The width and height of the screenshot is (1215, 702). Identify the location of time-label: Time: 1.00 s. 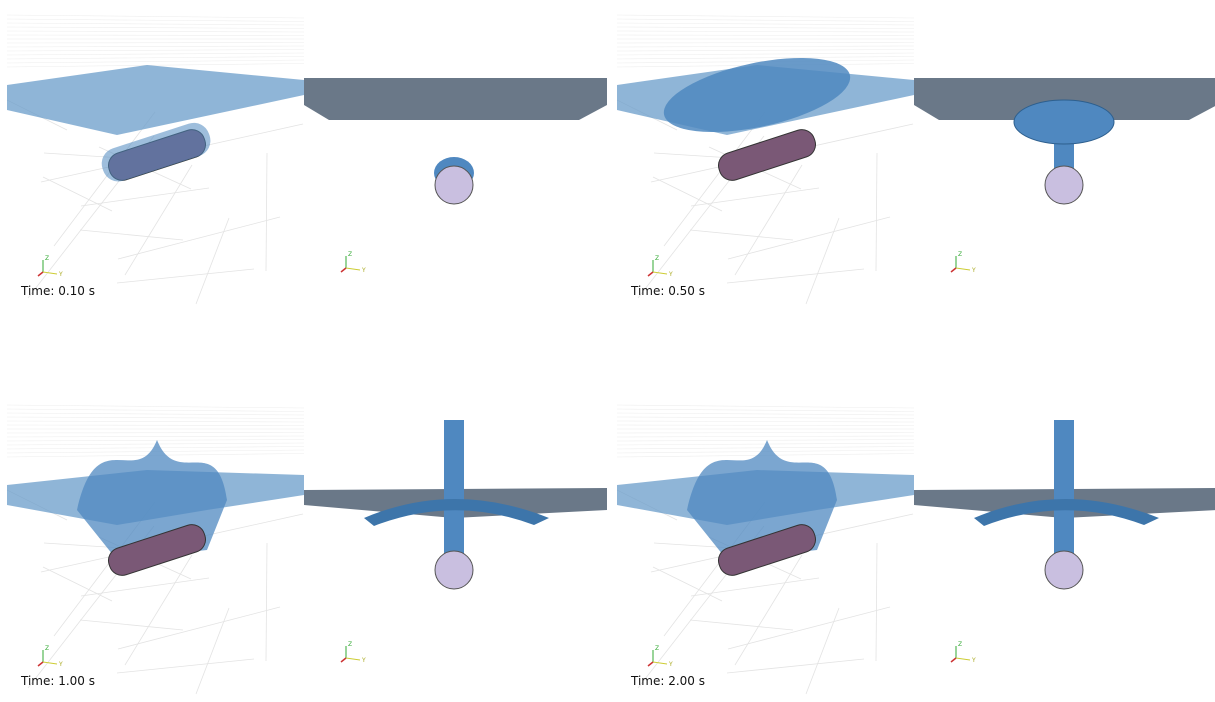
(57, 681).